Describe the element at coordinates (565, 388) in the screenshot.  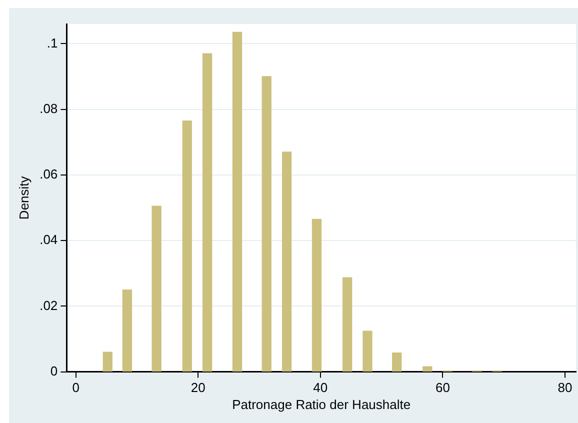
I see `x-tick-label: 80` at that location.